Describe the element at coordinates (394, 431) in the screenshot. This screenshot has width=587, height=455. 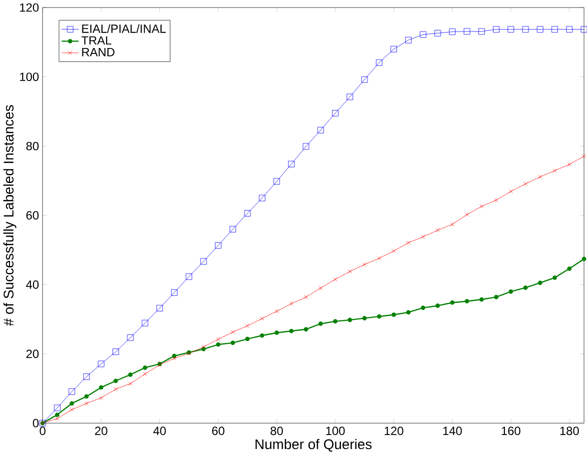
I see `x-tick-label: 120` at that location.